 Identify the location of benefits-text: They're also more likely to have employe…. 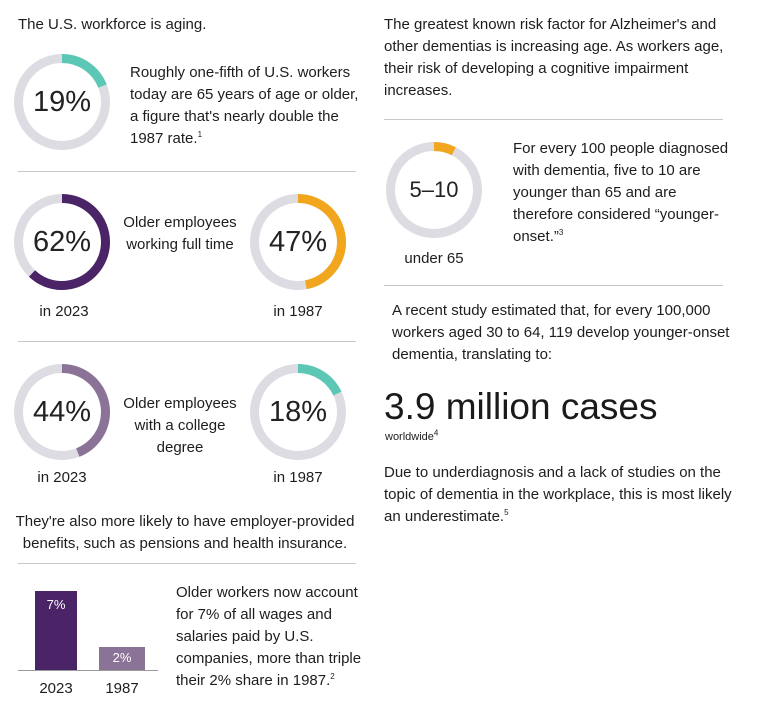
(185, 532).